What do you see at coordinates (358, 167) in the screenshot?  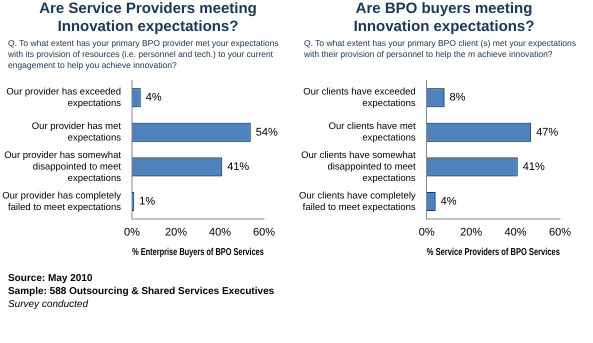 I see `y-tick-label: Our clients have somewhat disappointed to meet expectations` at bounding box center [358, 167].